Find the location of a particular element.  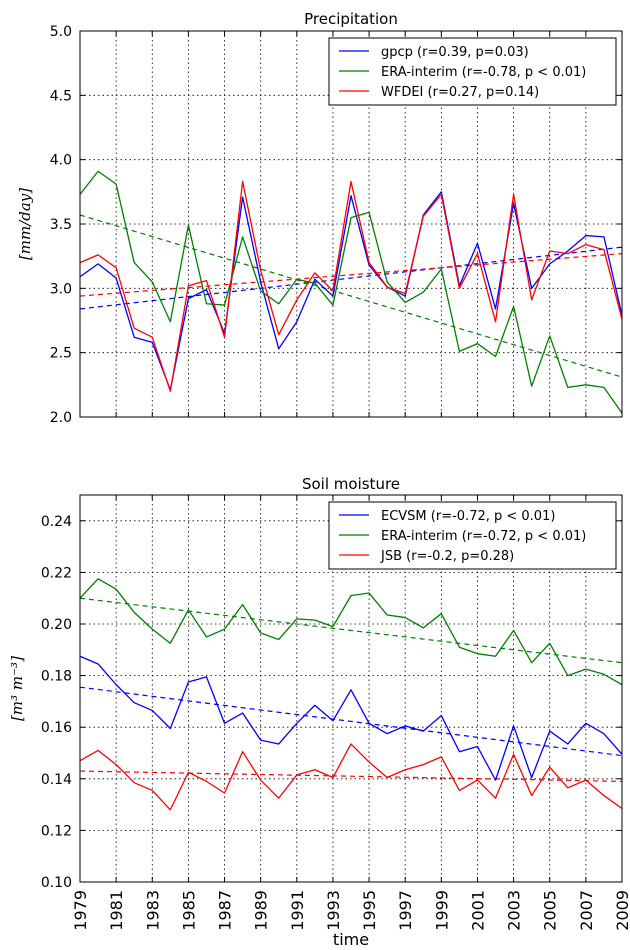

legend-label-1: ERA-interim (r=-0.78, p < 0.01) is located at coordinates (483, 72).